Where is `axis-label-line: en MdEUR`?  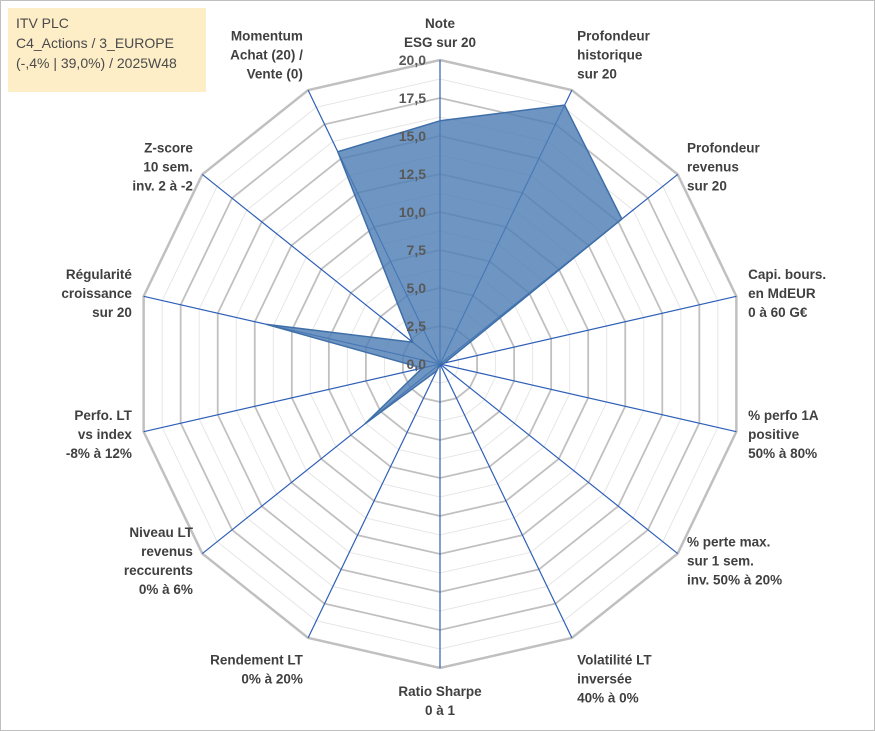
axis-label-line: en MdEUR is located at coordinates (782, 293).